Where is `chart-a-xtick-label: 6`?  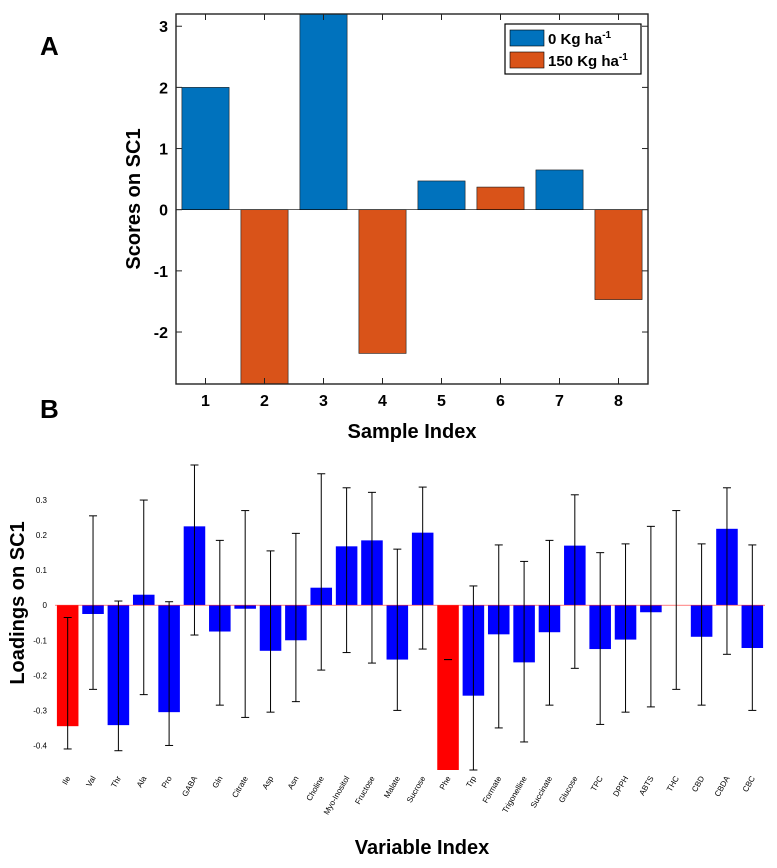
chart-a-xtick-label: 6 is located at coordinates (500, 401).